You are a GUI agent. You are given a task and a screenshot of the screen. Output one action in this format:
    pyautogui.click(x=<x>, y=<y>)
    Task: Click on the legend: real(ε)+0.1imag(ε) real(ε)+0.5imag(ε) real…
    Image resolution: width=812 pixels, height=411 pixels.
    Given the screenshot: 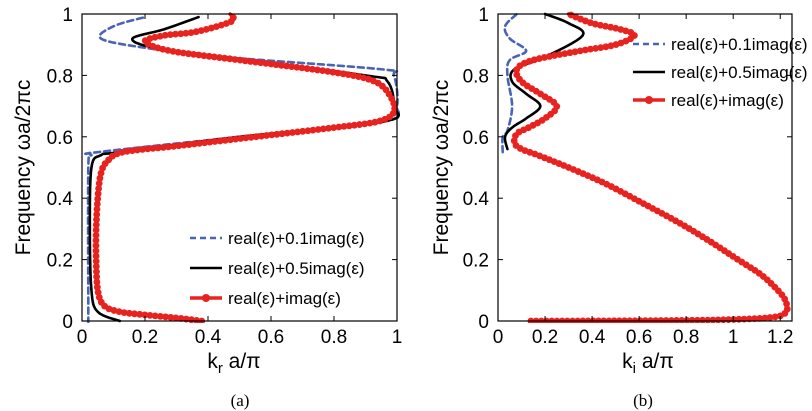 What is the action you would take?
    pyautogui.click(x=277, y=268)
    